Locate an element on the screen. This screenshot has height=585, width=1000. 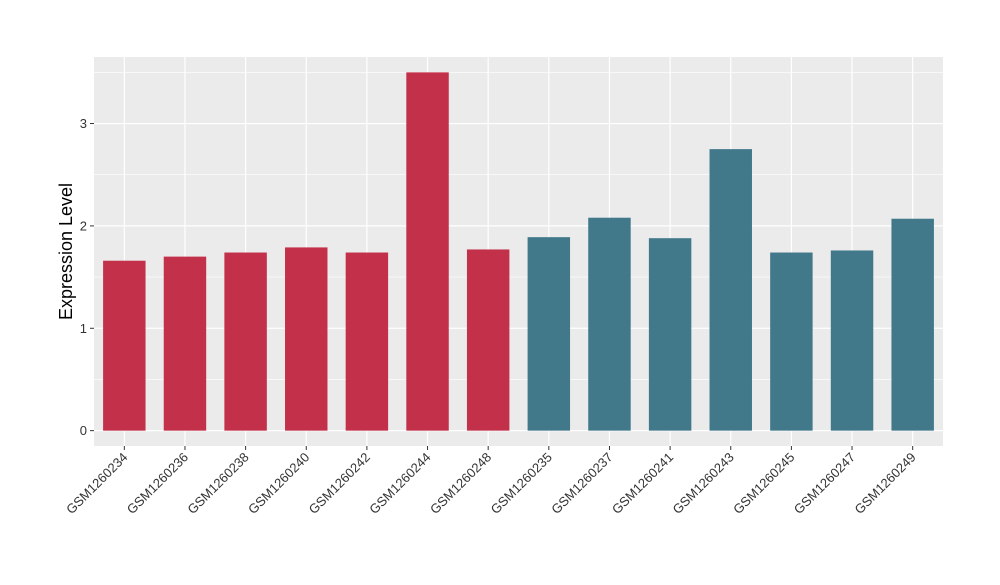
x-tick-label: GSM1260248 is located at coordinates (460, 483).